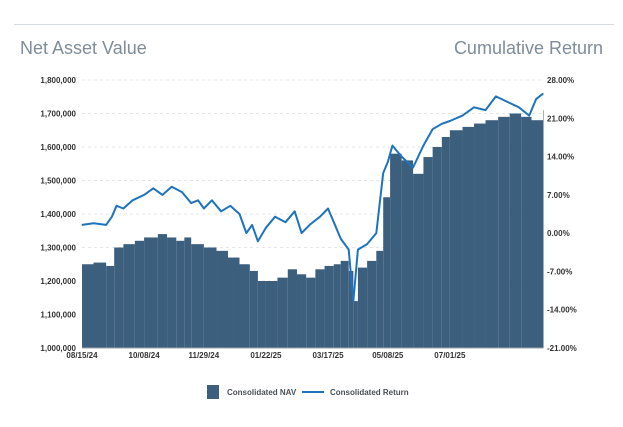 The width and height of the screenshot is (623, 427). Describe the element at coordinates (562, 348) in the screenshot. I see `y-right-tick-label: -21.00%` at that location.